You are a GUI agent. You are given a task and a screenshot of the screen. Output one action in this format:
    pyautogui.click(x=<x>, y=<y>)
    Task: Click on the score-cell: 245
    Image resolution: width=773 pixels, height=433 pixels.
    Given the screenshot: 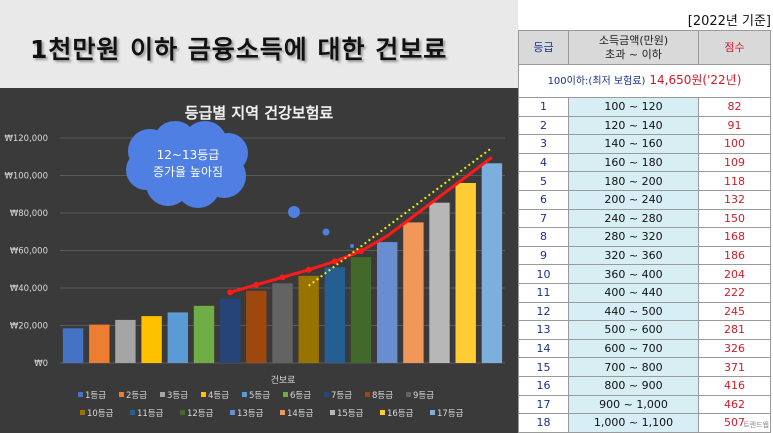 What is the action you would take?
    pyautogui.click(x=734, y=311)
    